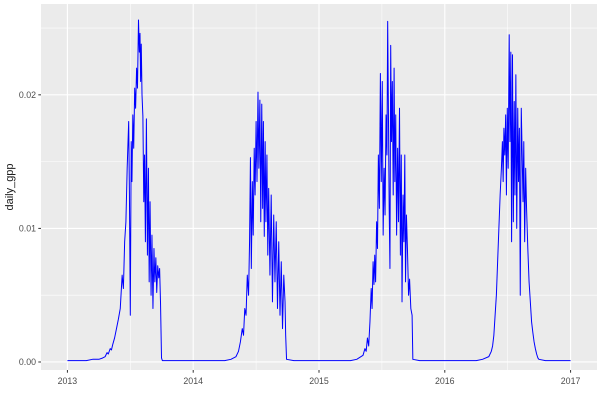  I want to click on y-tick-label: 0.02, so click(27, 95).